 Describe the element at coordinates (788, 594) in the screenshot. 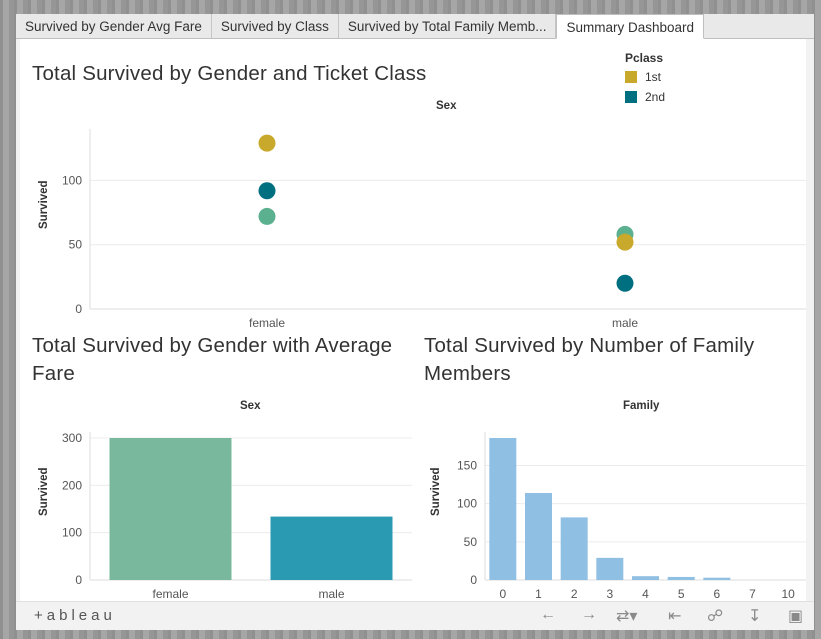

I see `x-tick-label: 10` at that location.